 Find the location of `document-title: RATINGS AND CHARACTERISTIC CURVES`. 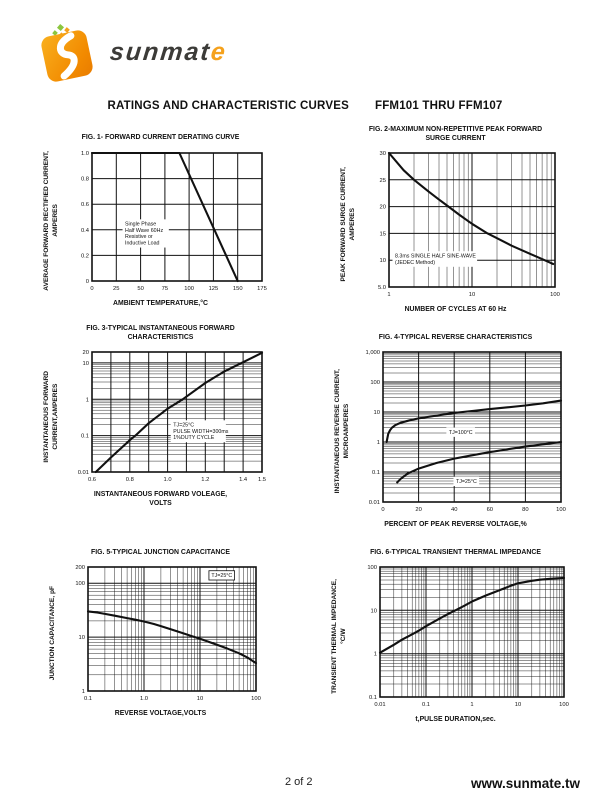

document-title: RATINGS AND CHARACTERISTIC CURVES is located at coordinates (228, 106).